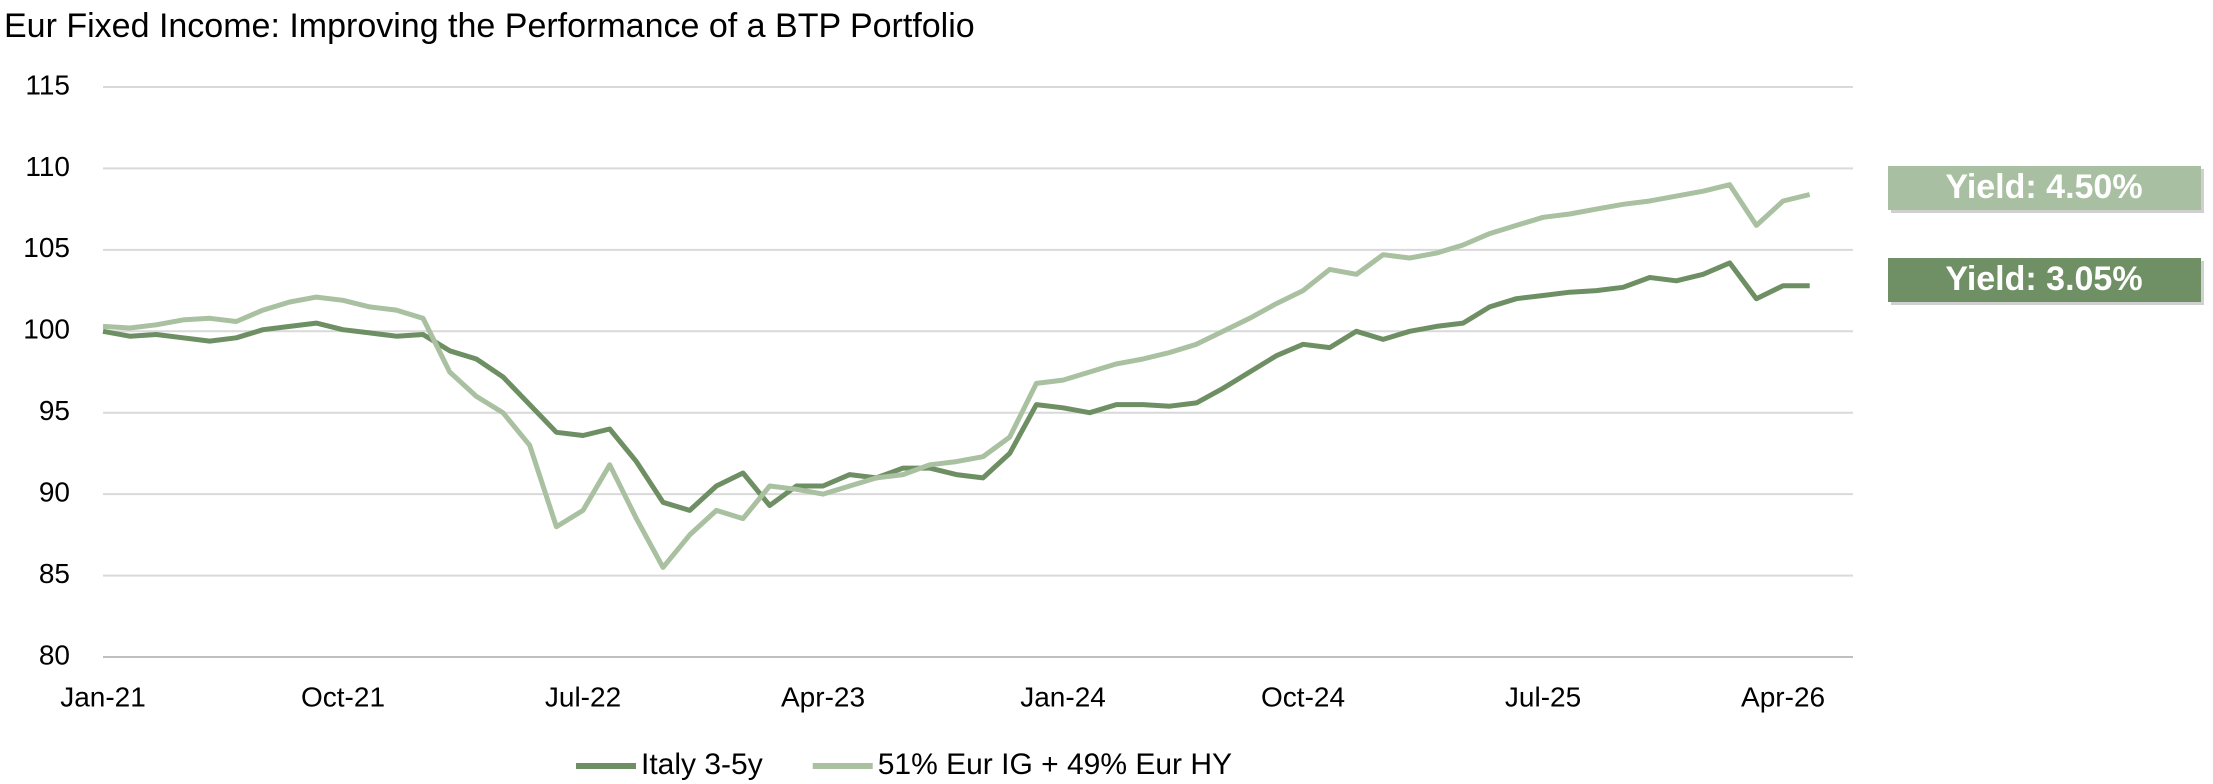  Describe the element at coordinates (47, 84) in the screenshot. I see `y-tick-label: 115` at that location.